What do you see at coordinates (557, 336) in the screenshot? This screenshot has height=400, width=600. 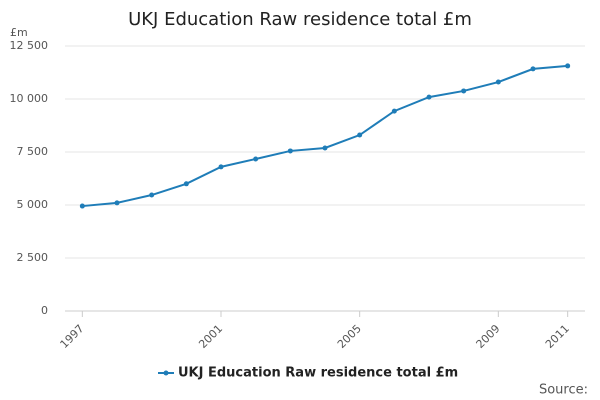 I see `x-tick-label: 2011` at bounding box center [557, 336].